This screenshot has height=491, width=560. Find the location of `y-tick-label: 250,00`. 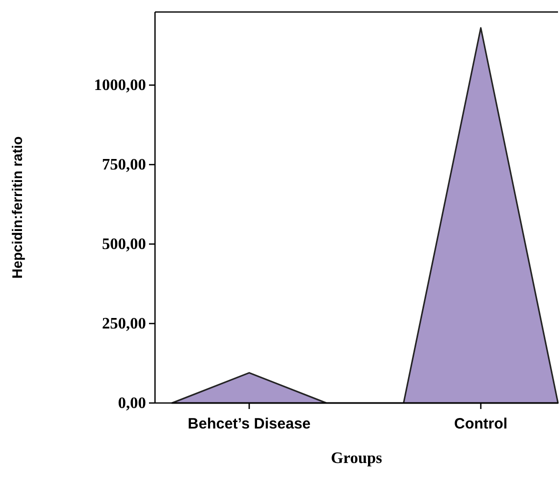

y-tick-label: 250,00 is located at coordinates (124, 324).